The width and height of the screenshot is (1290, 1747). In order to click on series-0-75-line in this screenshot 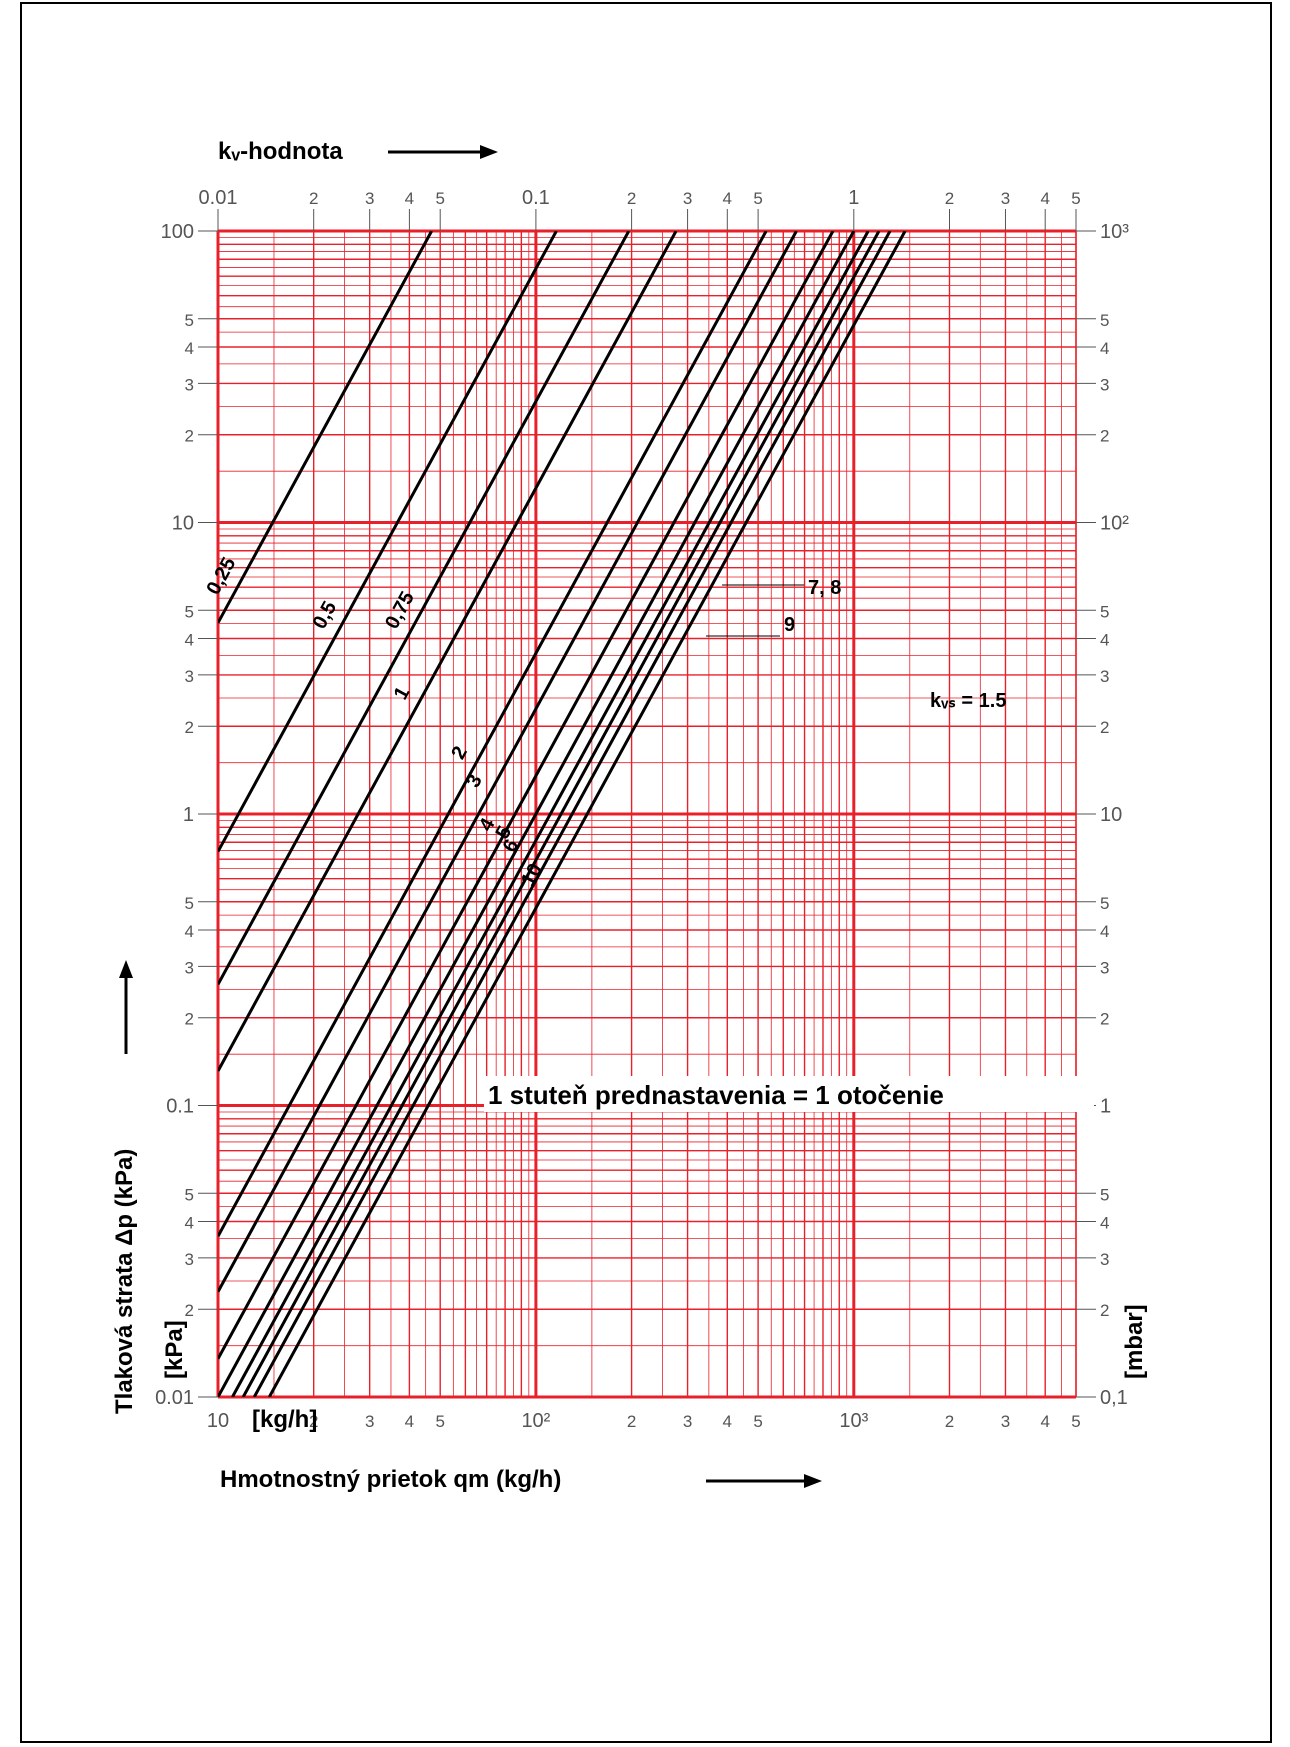, I will do `click(424, 608)`.